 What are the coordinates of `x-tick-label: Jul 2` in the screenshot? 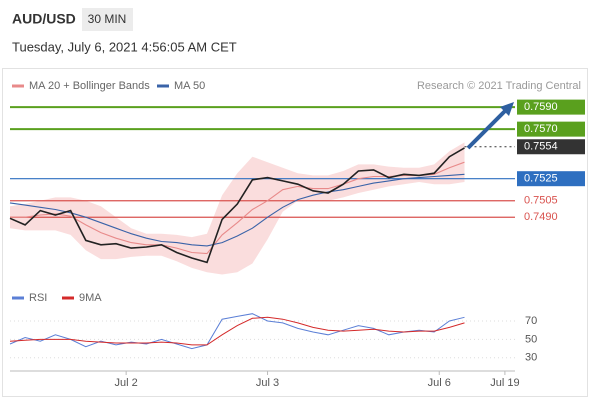 It's located at (126, 383).